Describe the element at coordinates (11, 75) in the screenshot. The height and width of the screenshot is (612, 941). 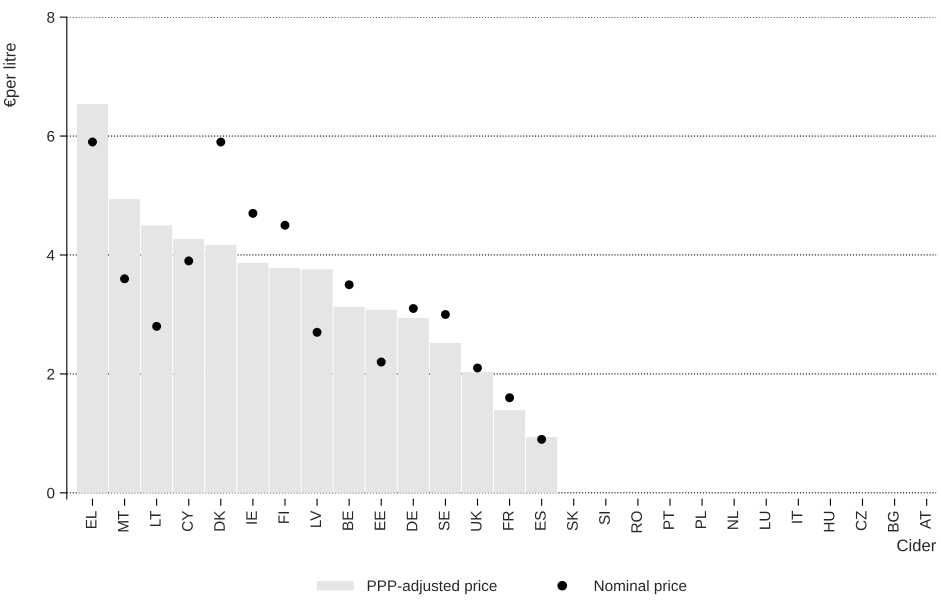
I see `y-axis-title: €per litre` at that location.